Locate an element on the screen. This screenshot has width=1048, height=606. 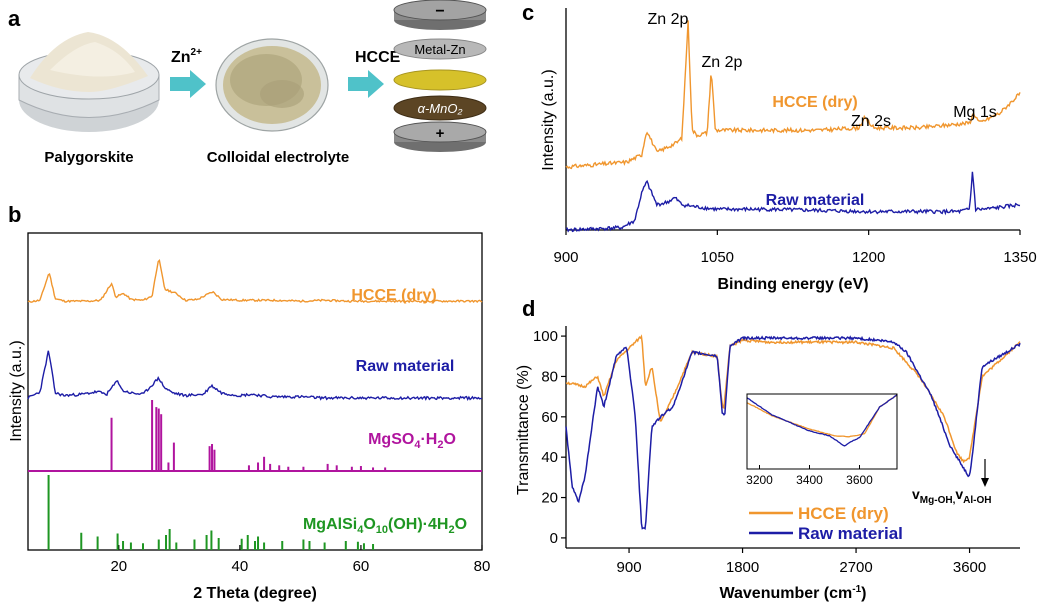
peak-label-zn2p-1: Zn 2p is located at coordinates (668, 19).